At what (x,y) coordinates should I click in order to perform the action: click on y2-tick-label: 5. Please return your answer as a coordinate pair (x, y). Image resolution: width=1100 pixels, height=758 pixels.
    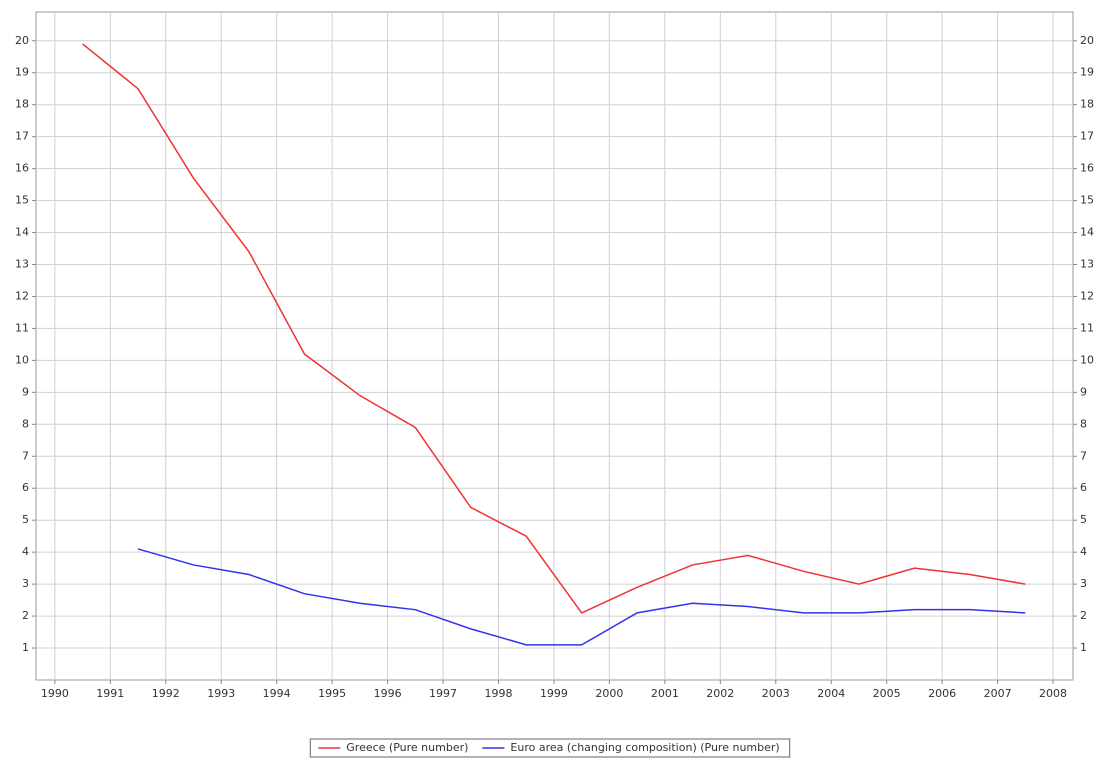
    Looking at the image, I should click on (1083, 519).